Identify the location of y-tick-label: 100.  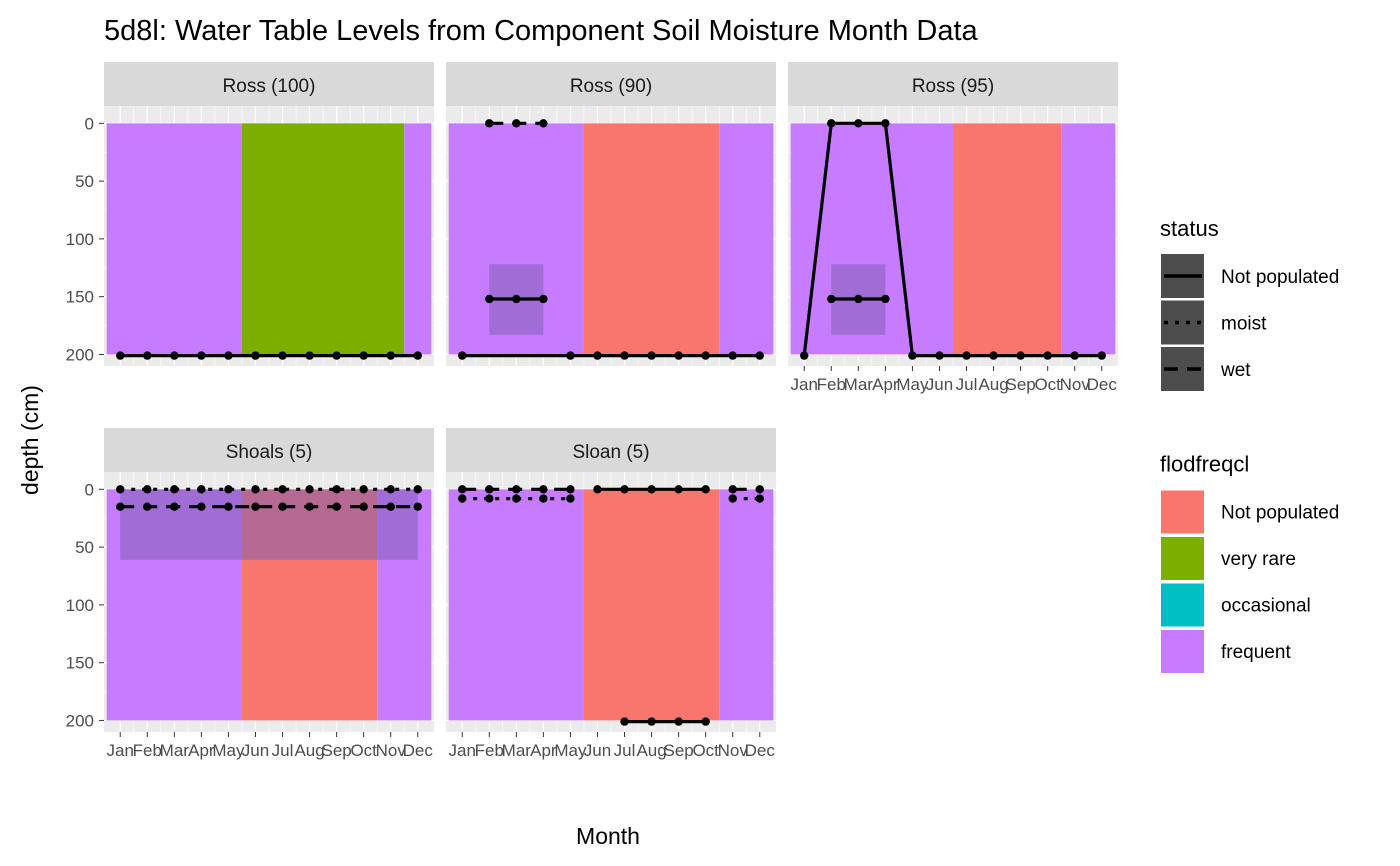
(80, 239).